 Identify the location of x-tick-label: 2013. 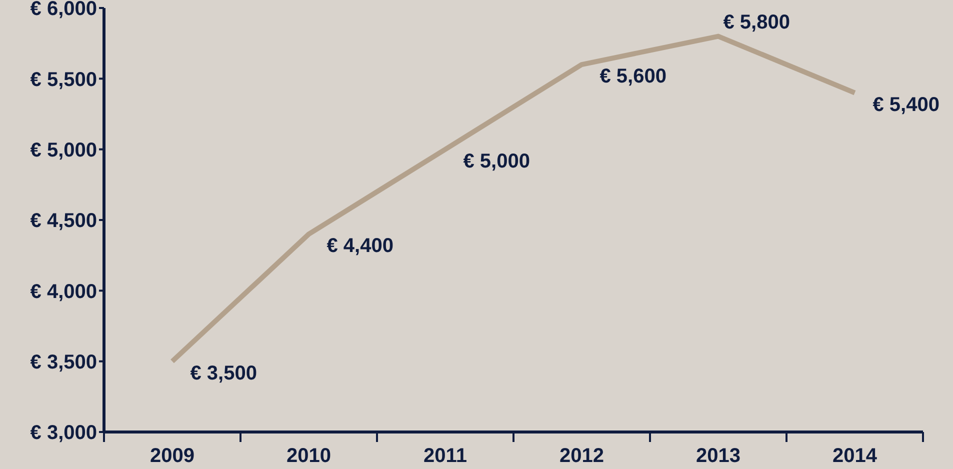
(718, 456).